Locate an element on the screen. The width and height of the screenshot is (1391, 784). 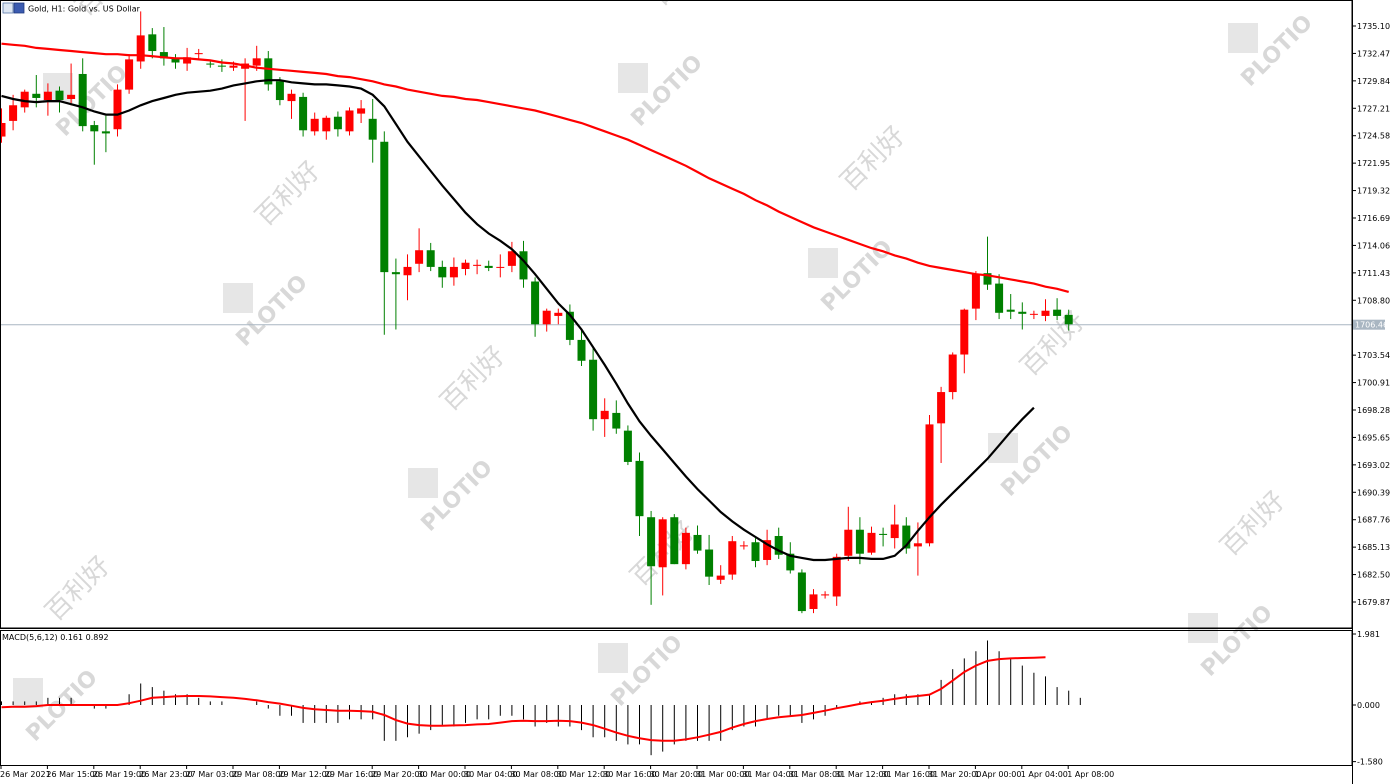
chart-type-icon is located at coordinates (19, 8).